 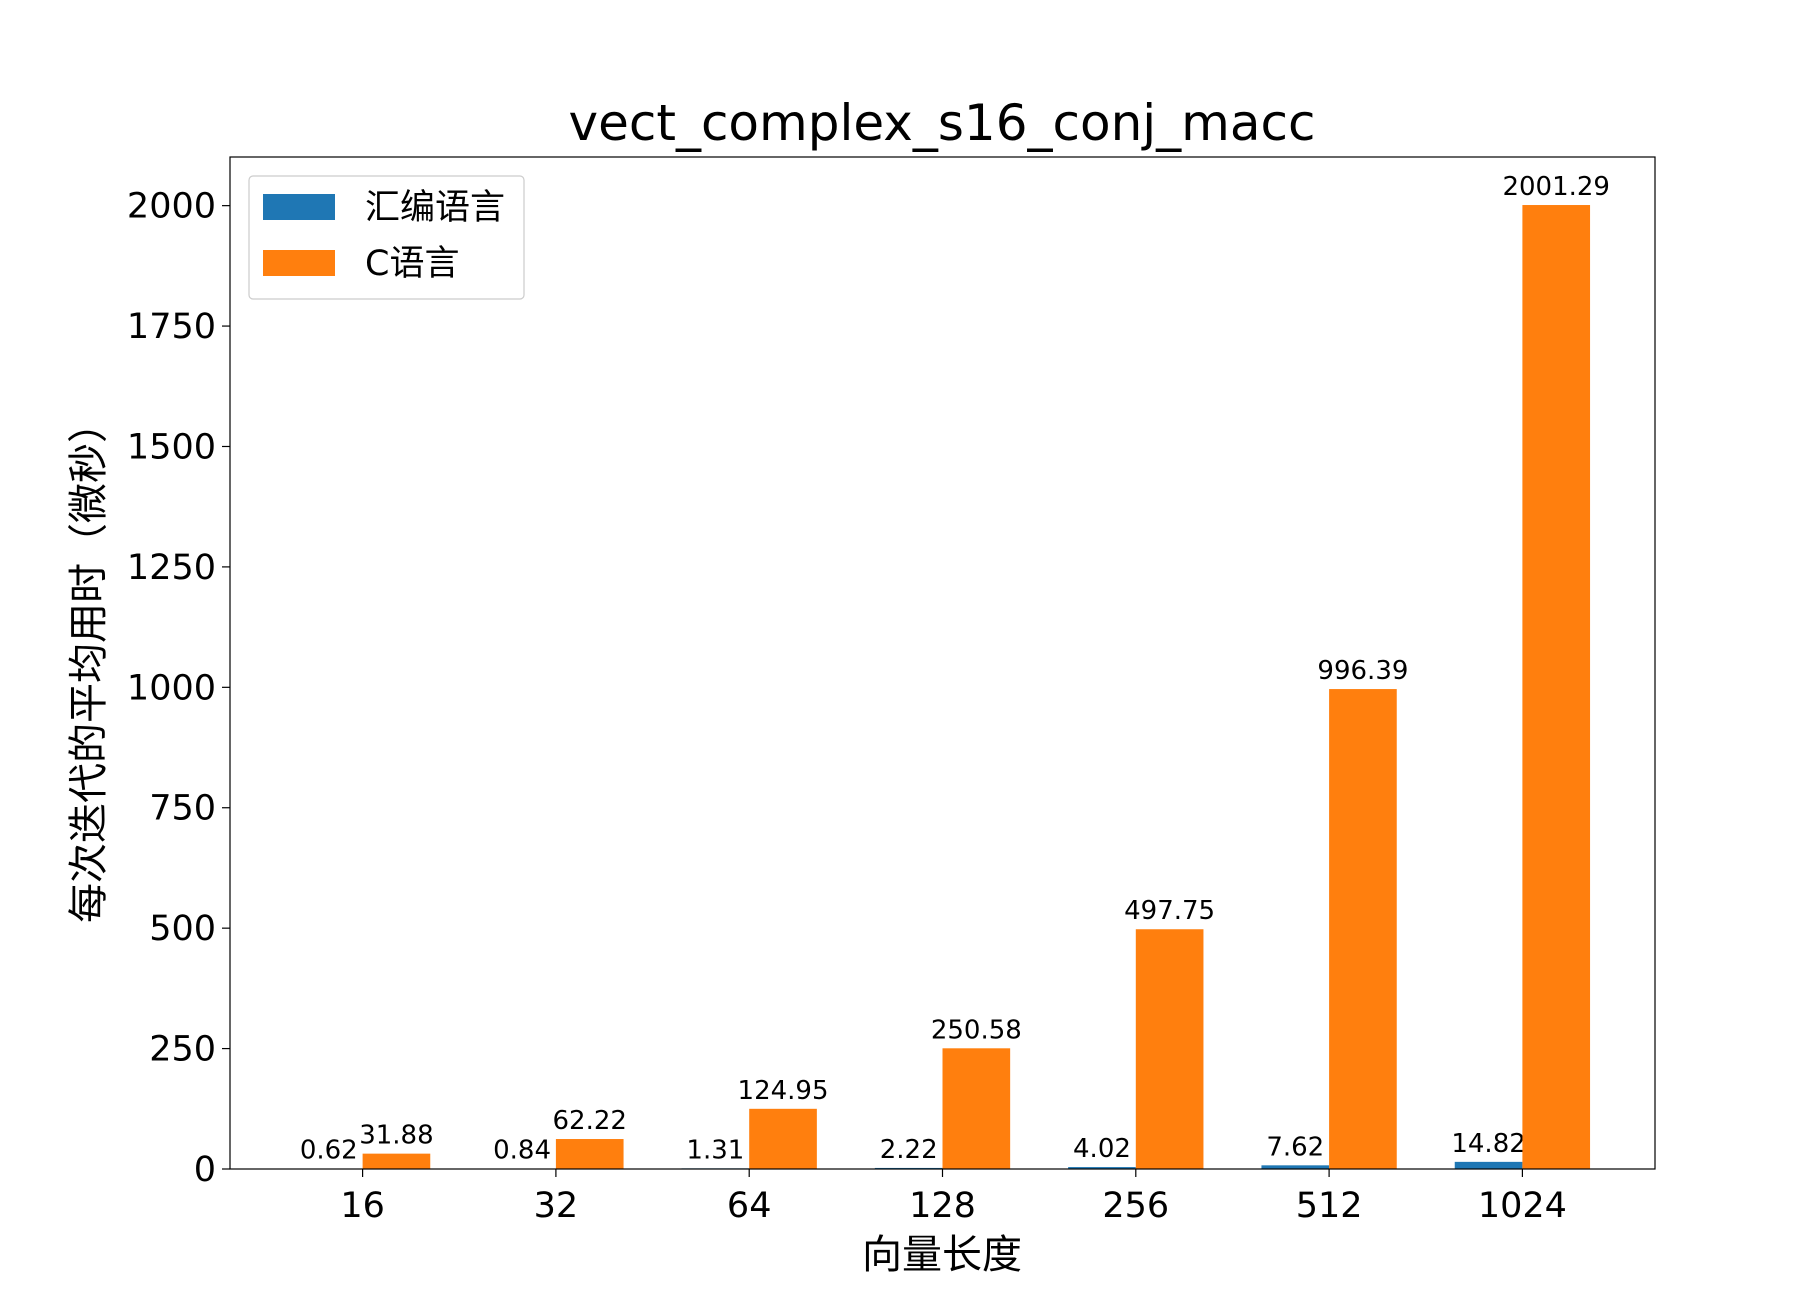 I want to click on chart-title: vect_complex_s16_conj_macc, so click(x=942, y=123).